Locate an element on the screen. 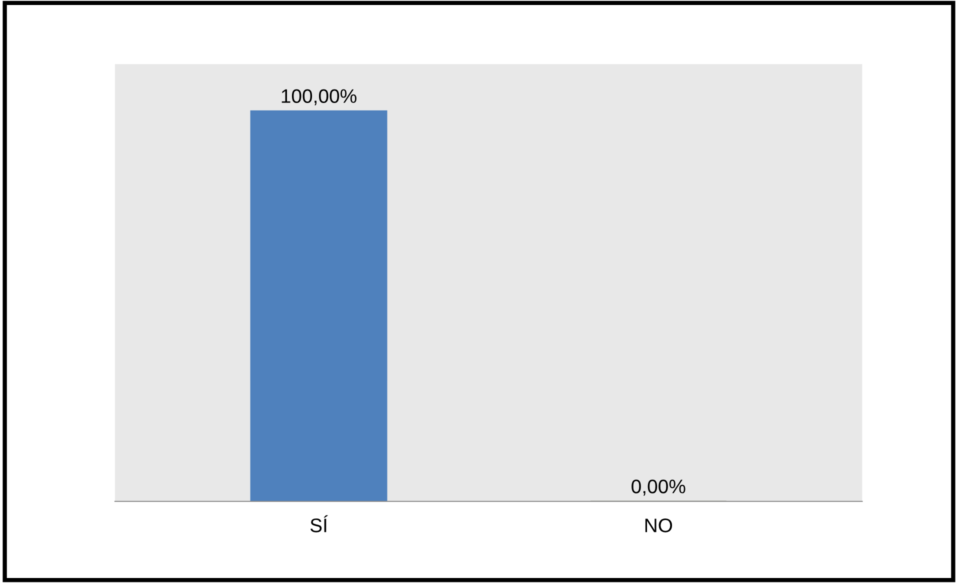 The height and width of the screenshot is (583, 958). data-label: 0,00% is located at coordinates (659, 488).